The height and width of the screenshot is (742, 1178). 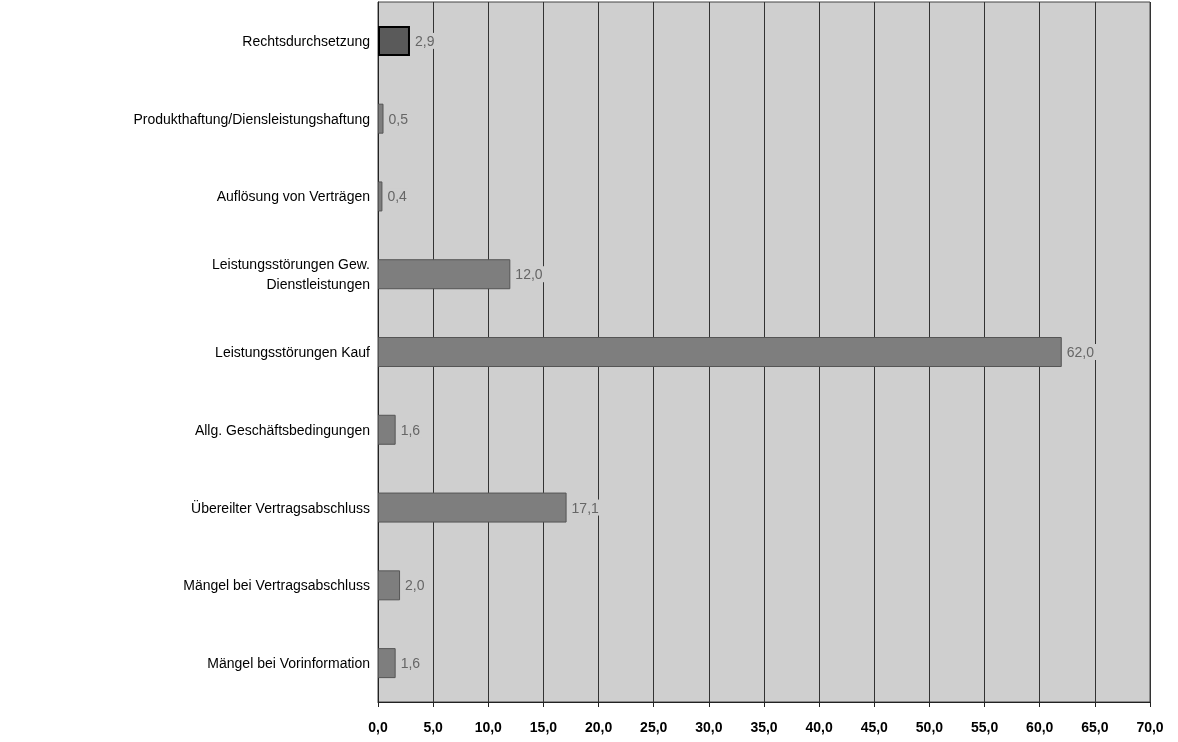 I want to click on data-label: 2,0, so click(x=415, y=585).